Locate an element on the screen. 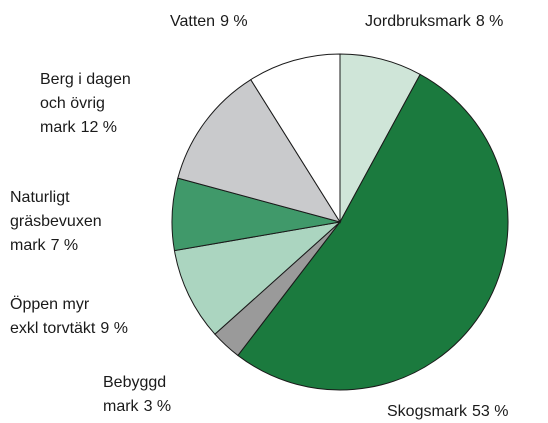  slice-label: Jordbruksmark 8 % is located at coordinates (434, 21).